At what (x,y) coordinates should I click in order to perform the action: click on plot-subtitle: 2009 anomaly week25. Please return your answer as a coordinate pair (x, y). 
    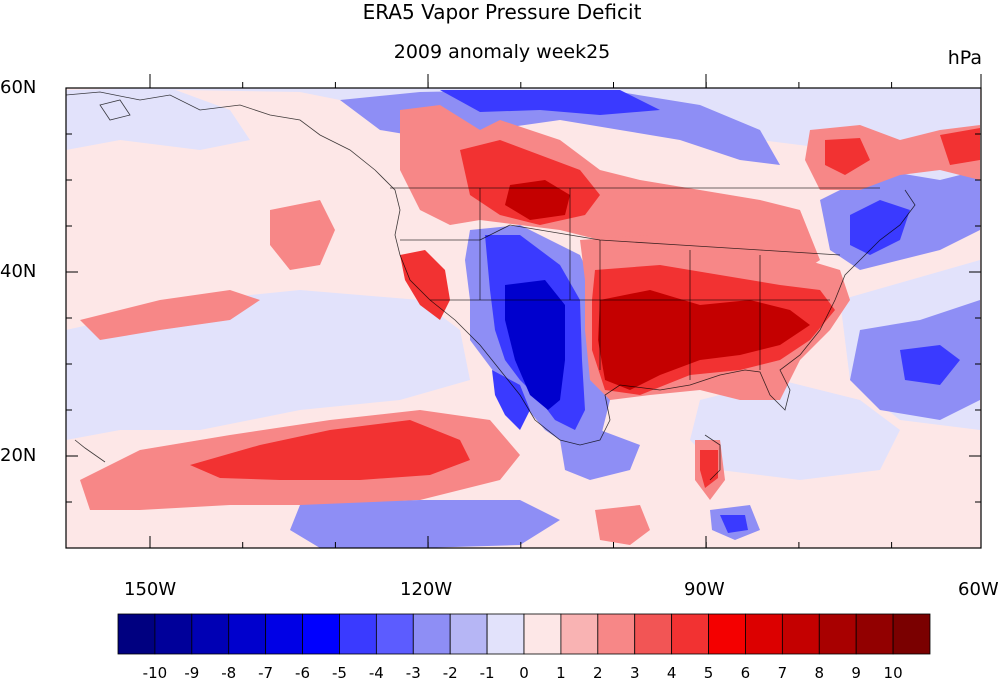
    Looking at the image, I should click on (502, 52).